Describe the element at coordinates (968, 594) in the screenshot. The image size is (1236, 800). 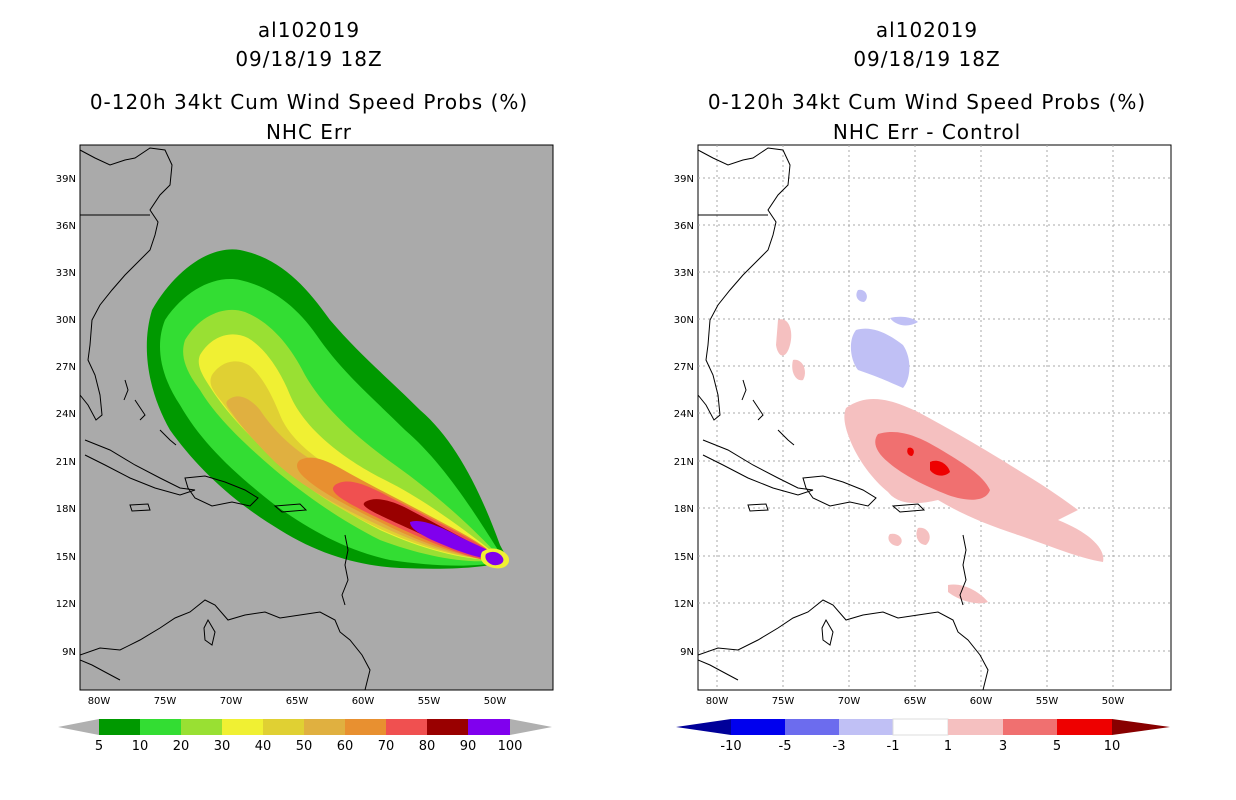
I see `diff-contour-1d` at that location.